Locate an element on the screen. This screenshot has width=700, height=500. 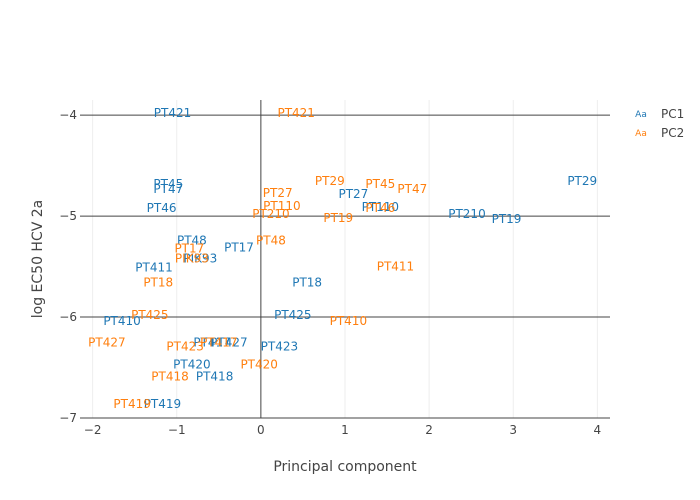
y-tick-label: −6 is located at coordinates (68, 317).